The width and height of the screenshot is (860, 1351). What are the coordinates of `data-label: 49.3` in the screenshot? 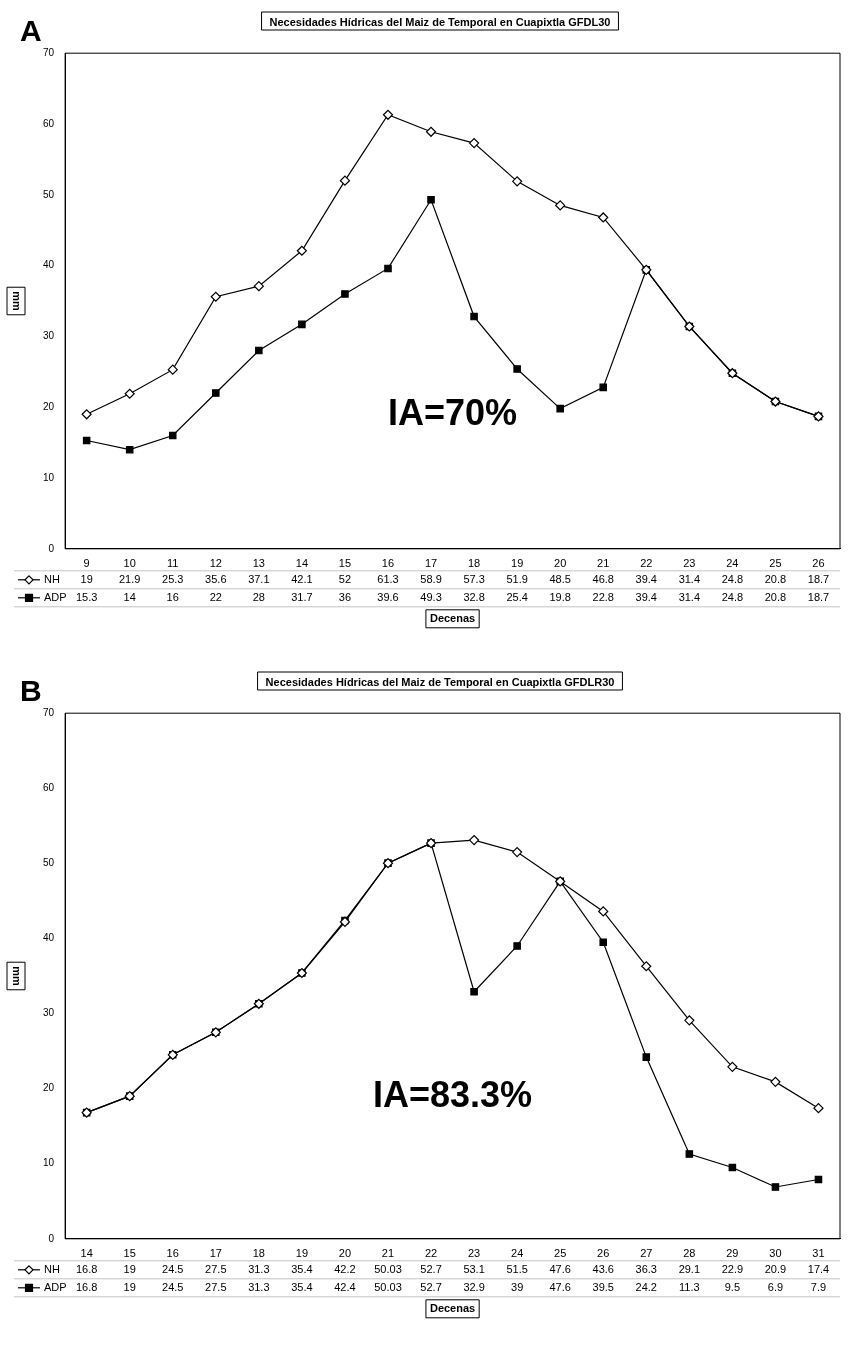 It's located at (431, 596).